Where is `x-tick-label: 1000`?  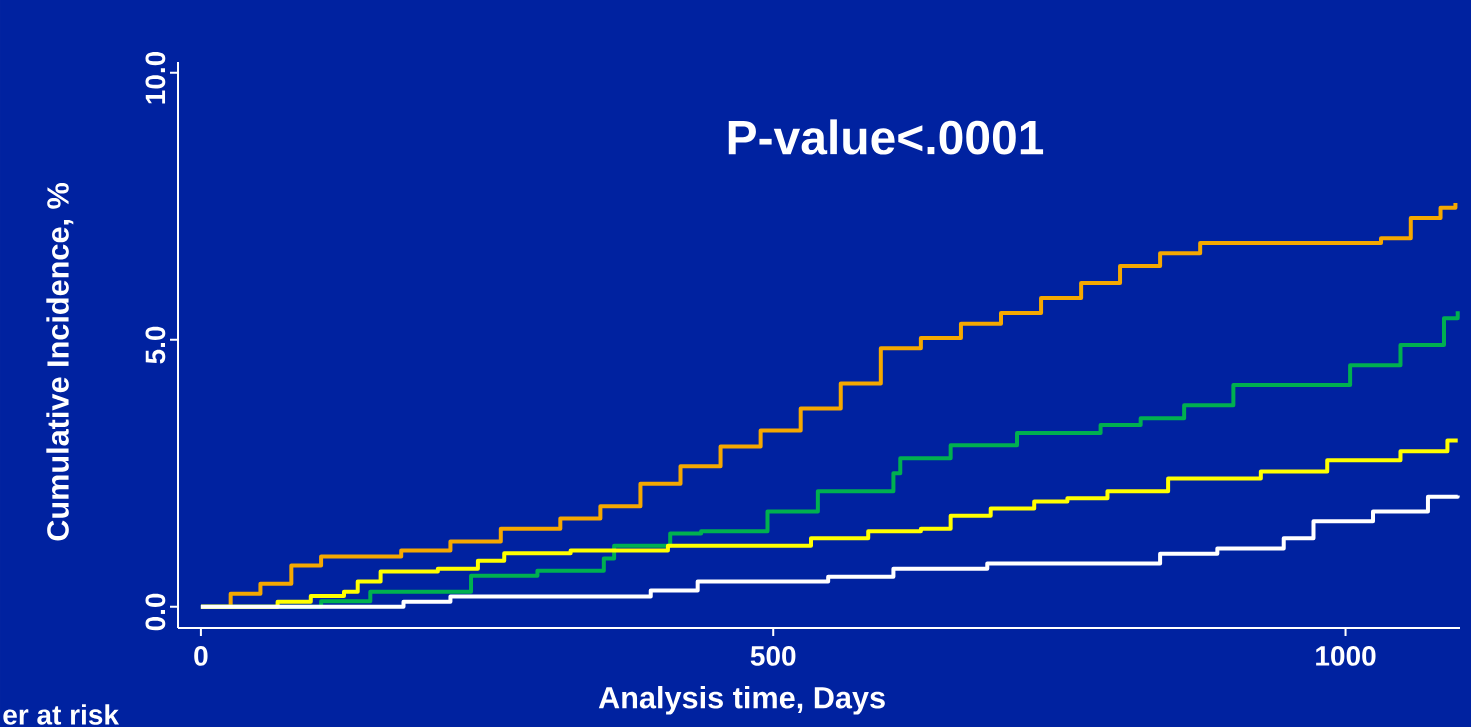 x-tick-label: 1000 is located at coordinates (1346, 656).